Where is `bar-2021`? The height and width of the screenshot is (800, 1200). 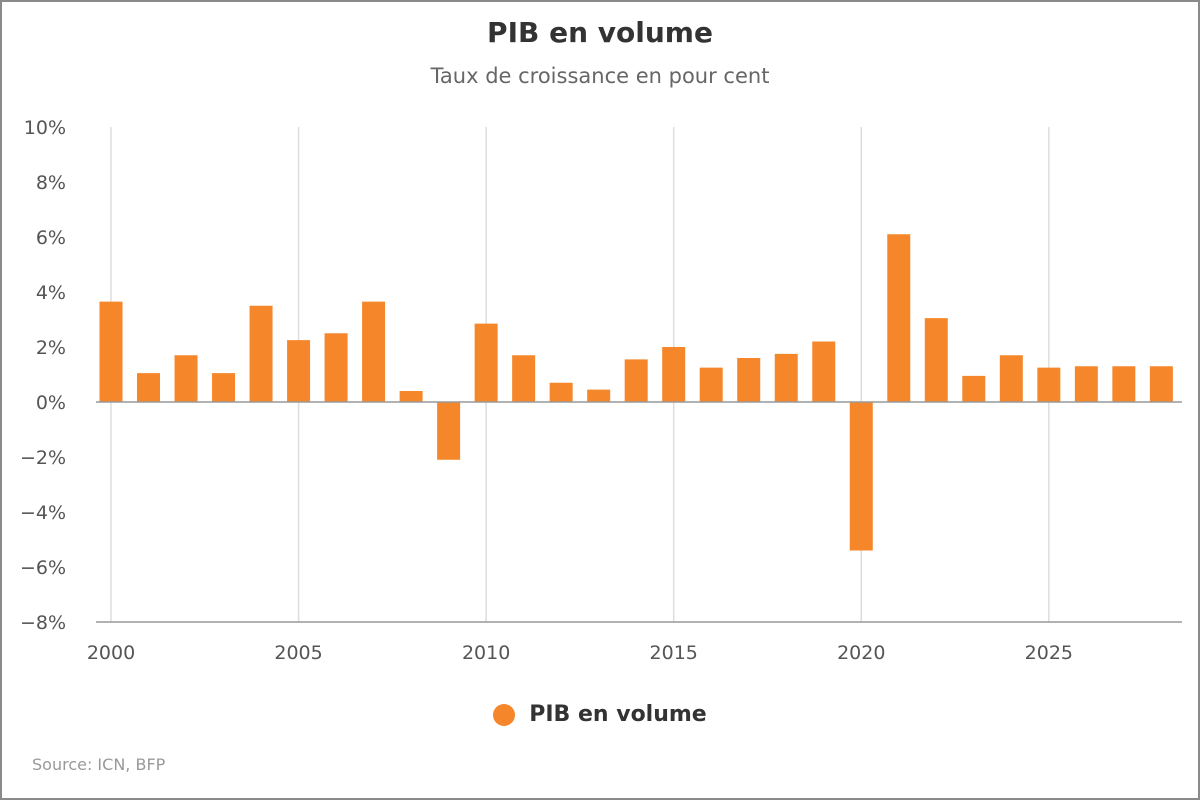 bar-2021 is located at coordinates (899, 318).